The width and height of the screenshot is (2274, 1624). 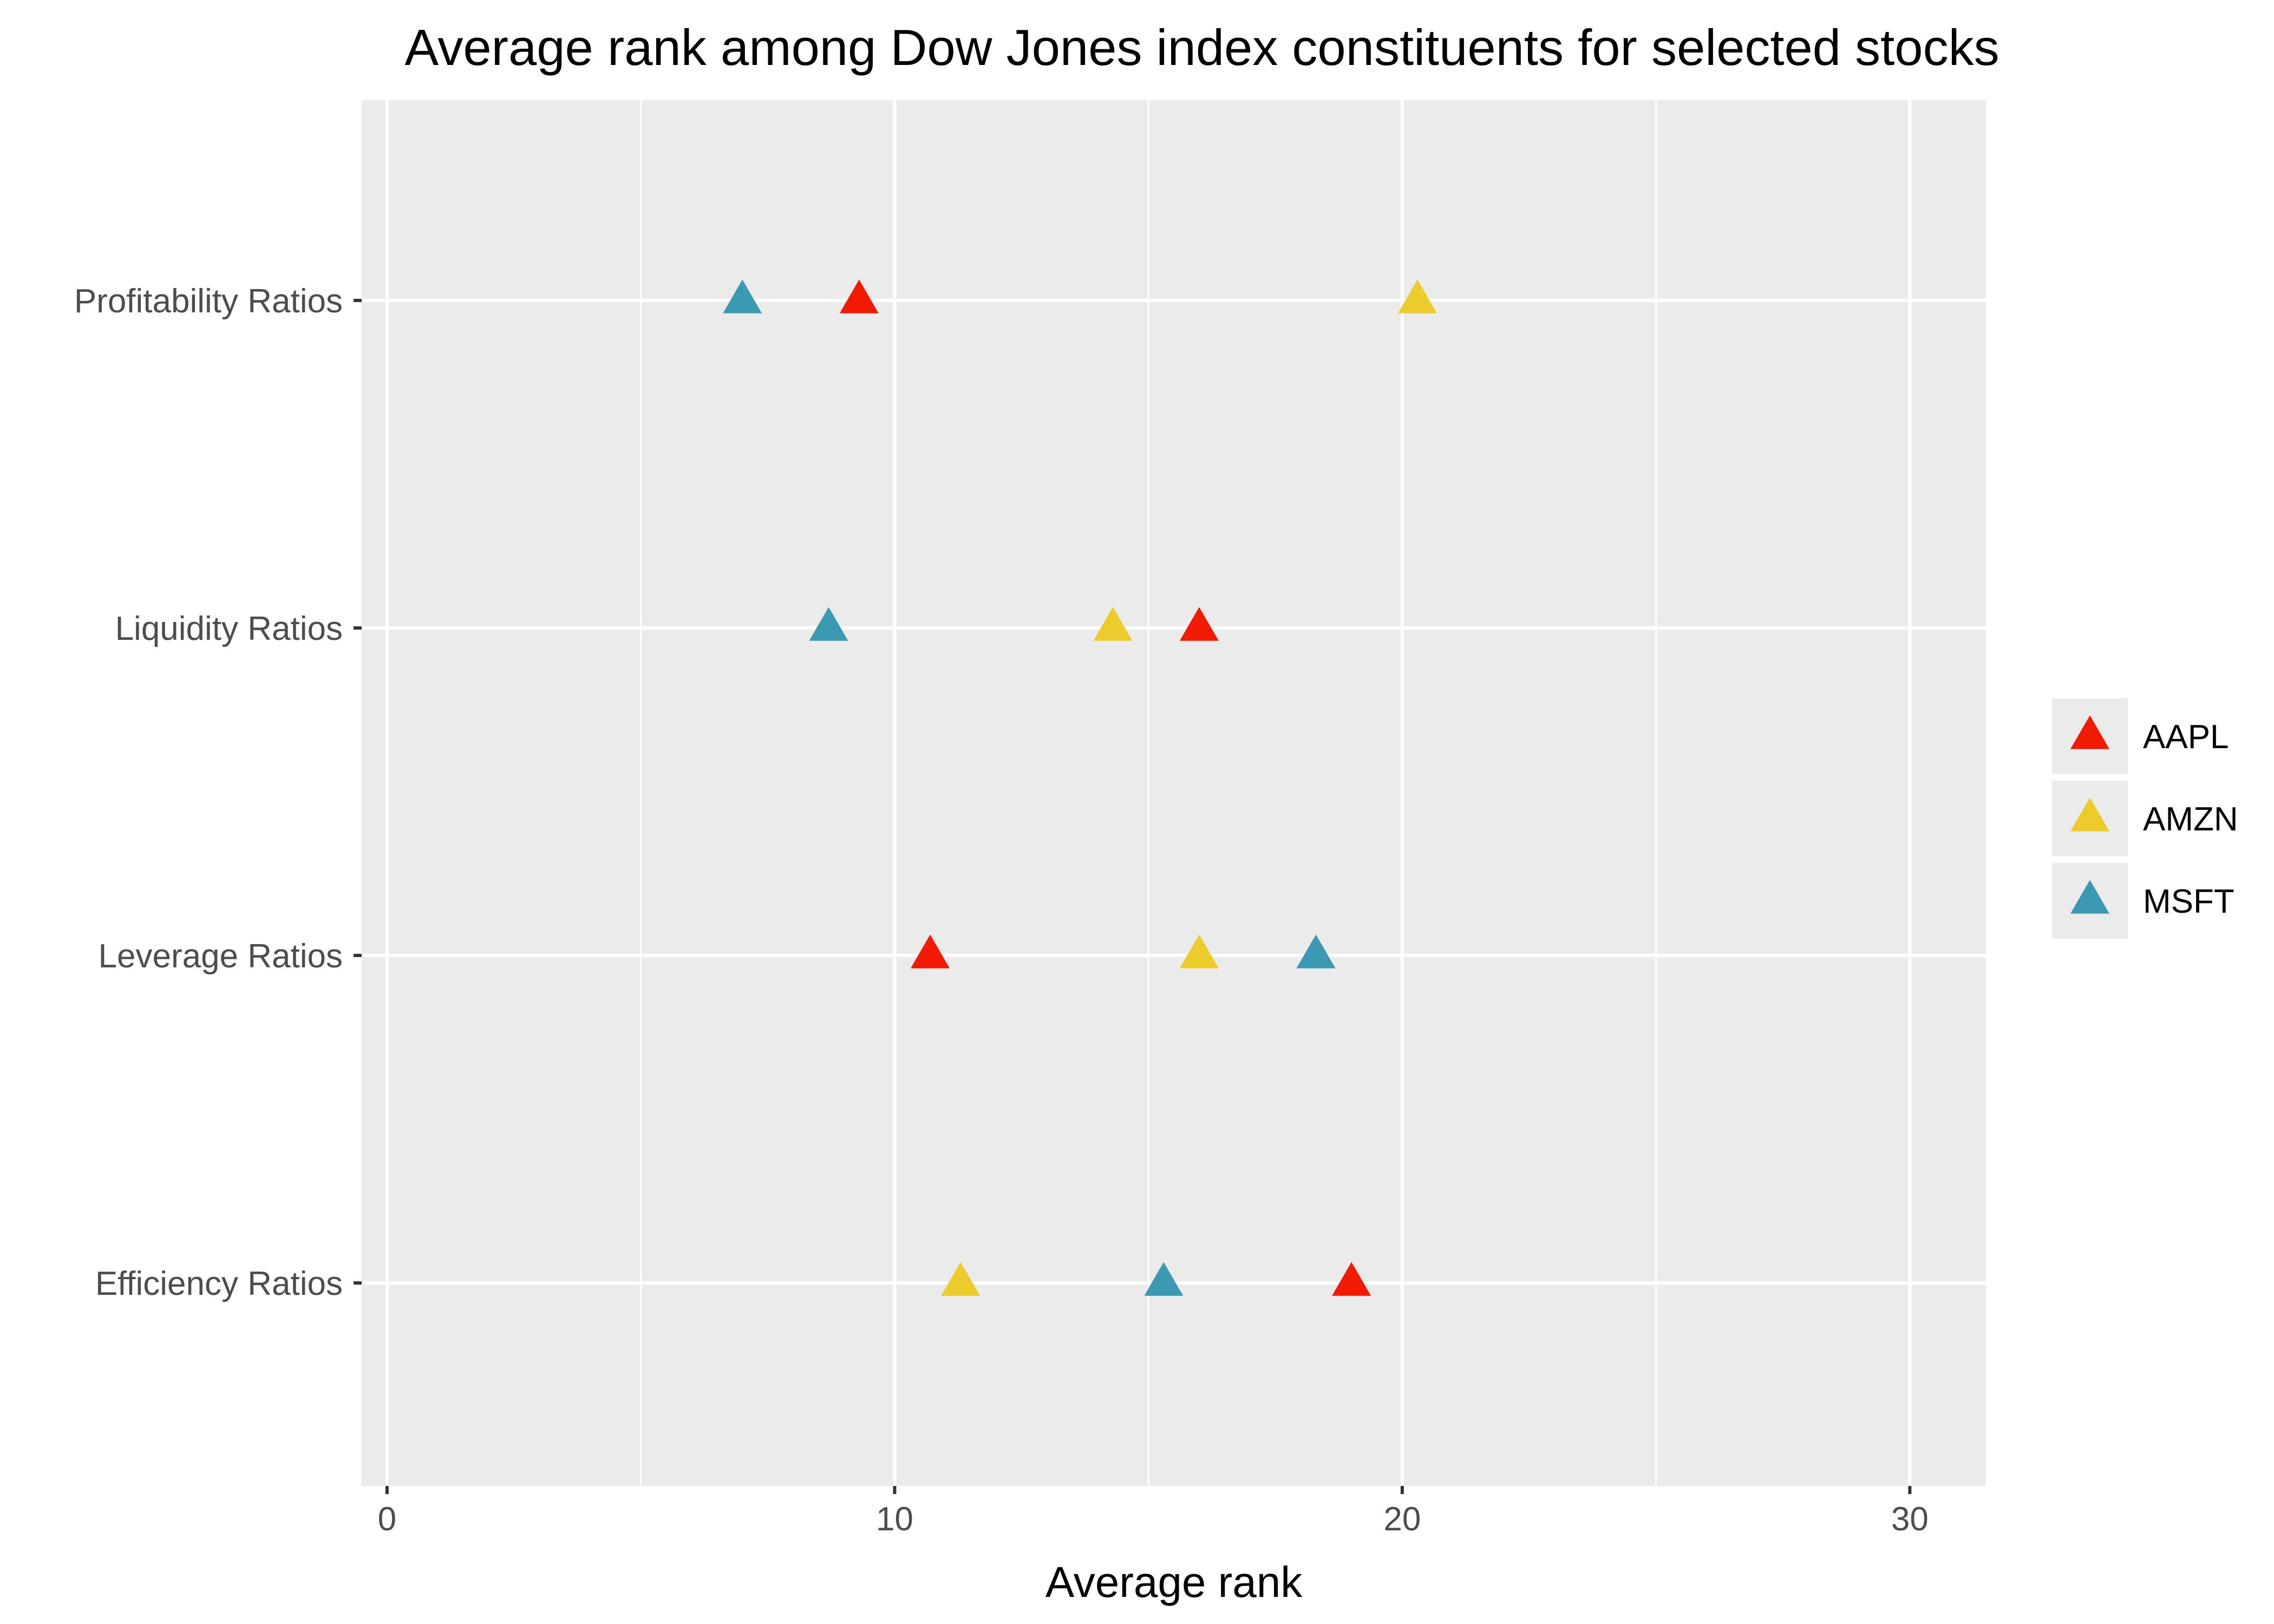 I want to click on legend-symbol-aapl, so click(x=2089, y=732).